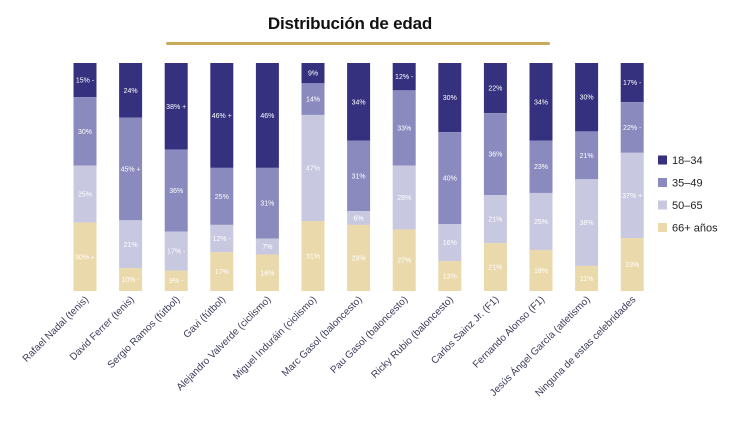 The image size is (743, 433). Describe the element at coordinates (205, 317) in the screenshot. I see `category-label: Gavi (fútbol)` at that location.